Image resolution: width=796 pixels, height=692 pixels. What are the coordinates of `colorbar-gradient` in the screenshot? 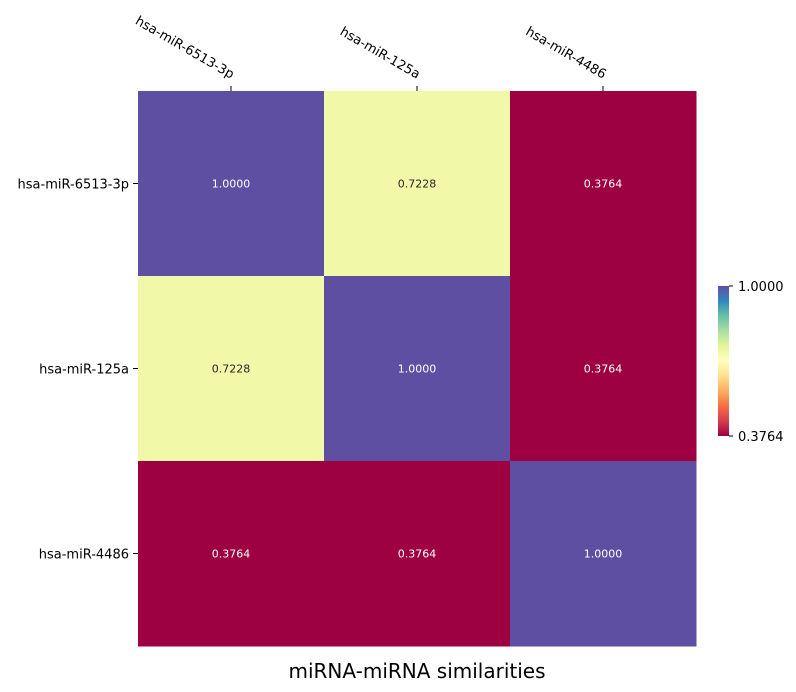 It's located at (723, 361).